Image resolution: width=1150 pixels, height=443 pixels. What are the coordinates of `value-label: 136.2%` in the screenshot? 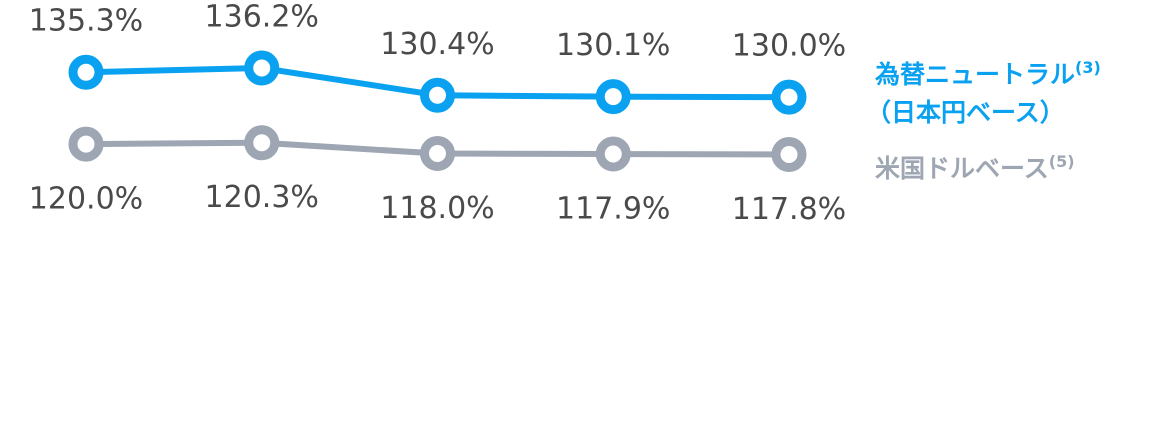 It's located at (262, 17).